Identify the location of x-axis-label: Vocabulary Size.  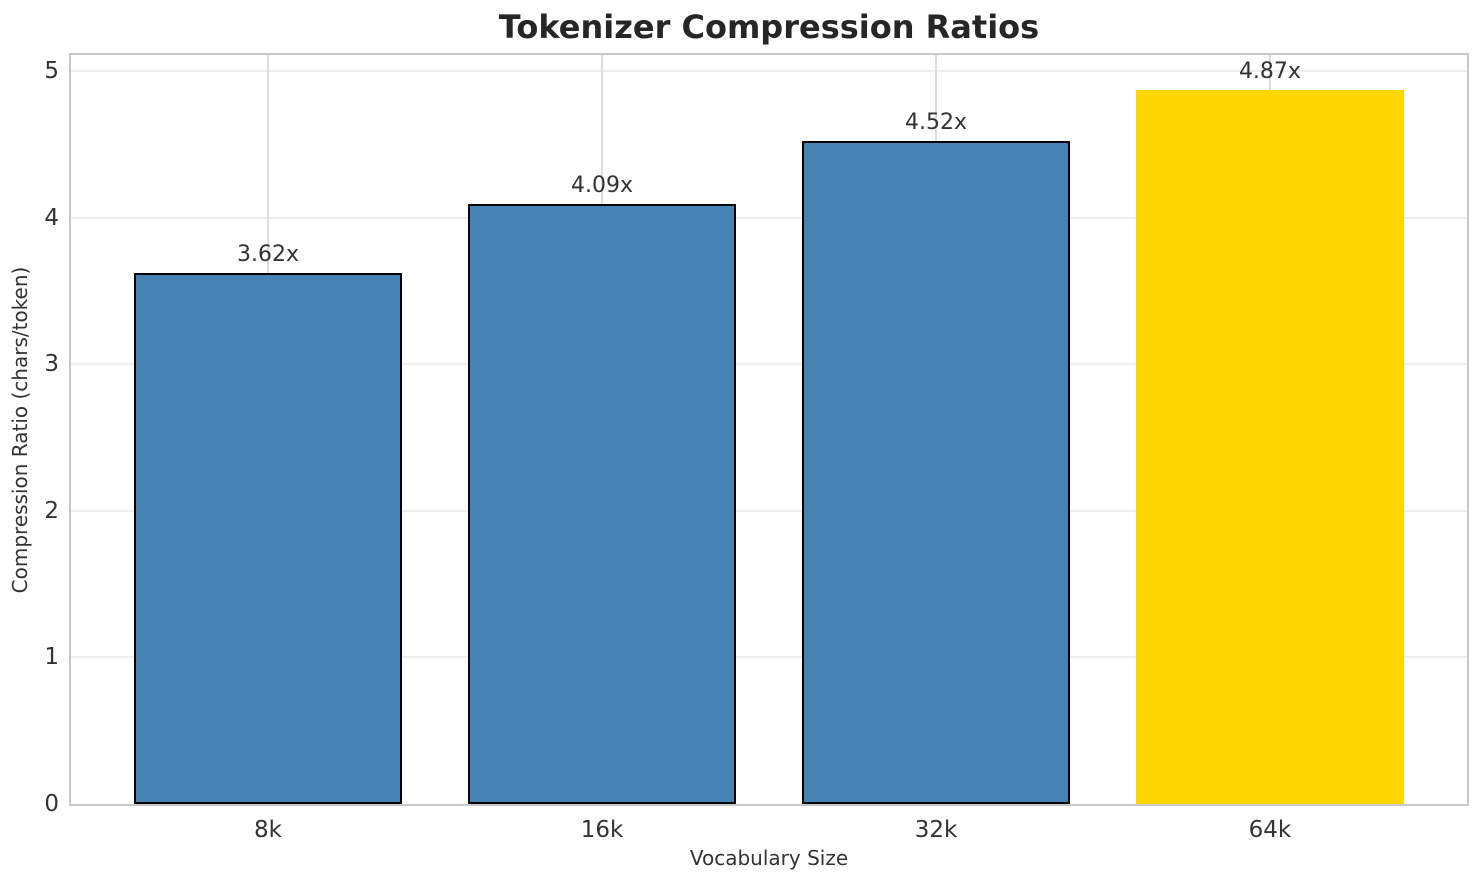
(769, 858).